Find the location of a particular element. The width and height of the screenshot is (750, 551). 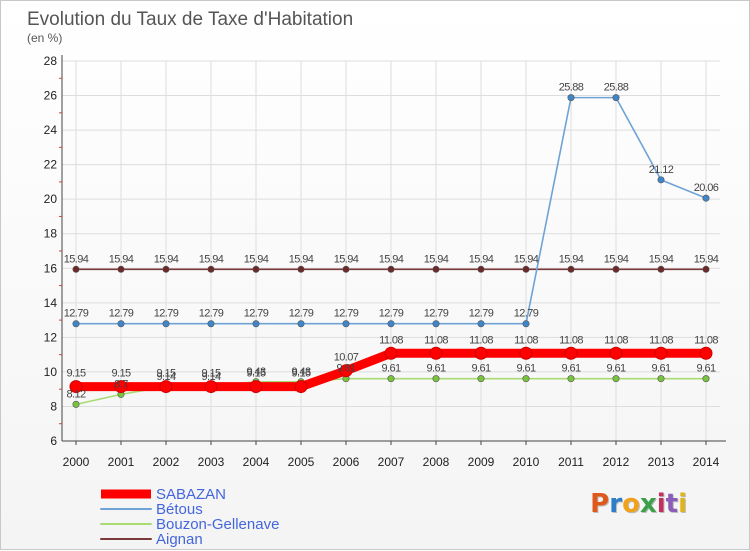

legend-label: Bétous is located at coordinates (179, 509).